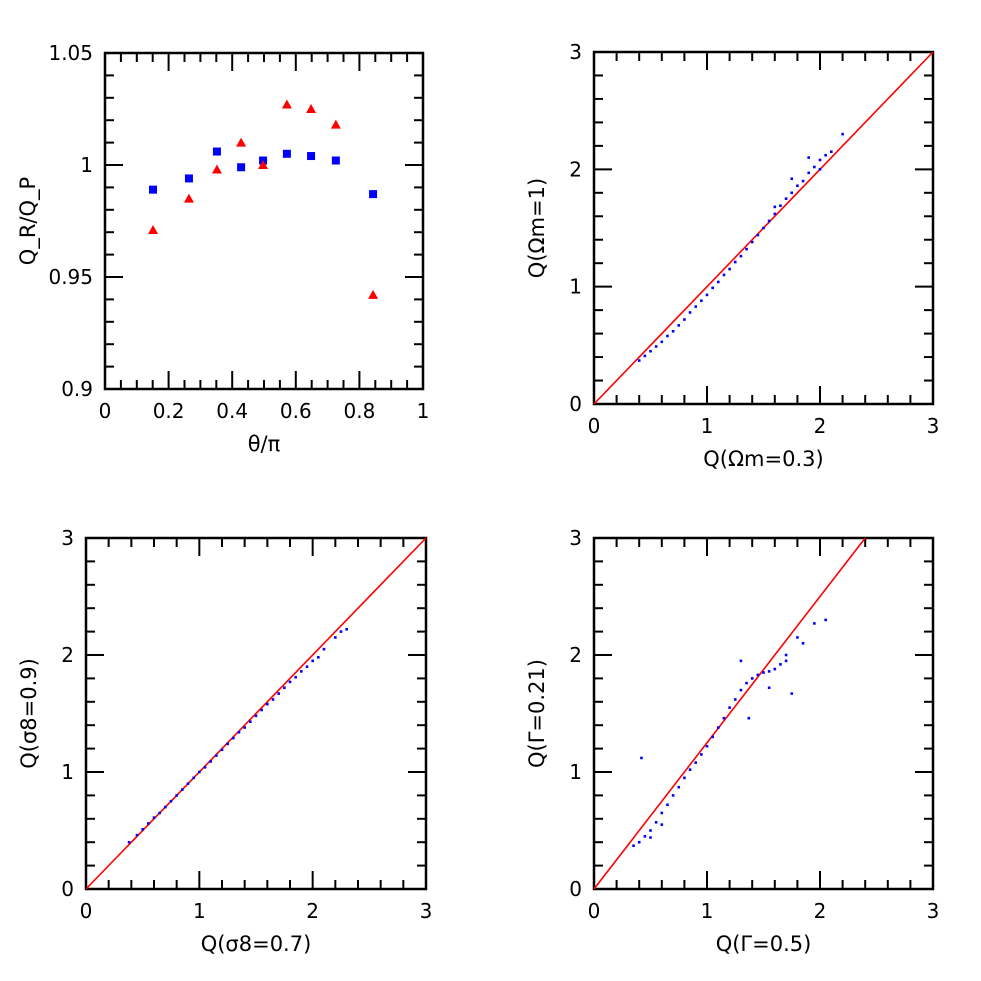 This screenshot has width=981, height=981. I want to click on series-square, so click(263, 173).